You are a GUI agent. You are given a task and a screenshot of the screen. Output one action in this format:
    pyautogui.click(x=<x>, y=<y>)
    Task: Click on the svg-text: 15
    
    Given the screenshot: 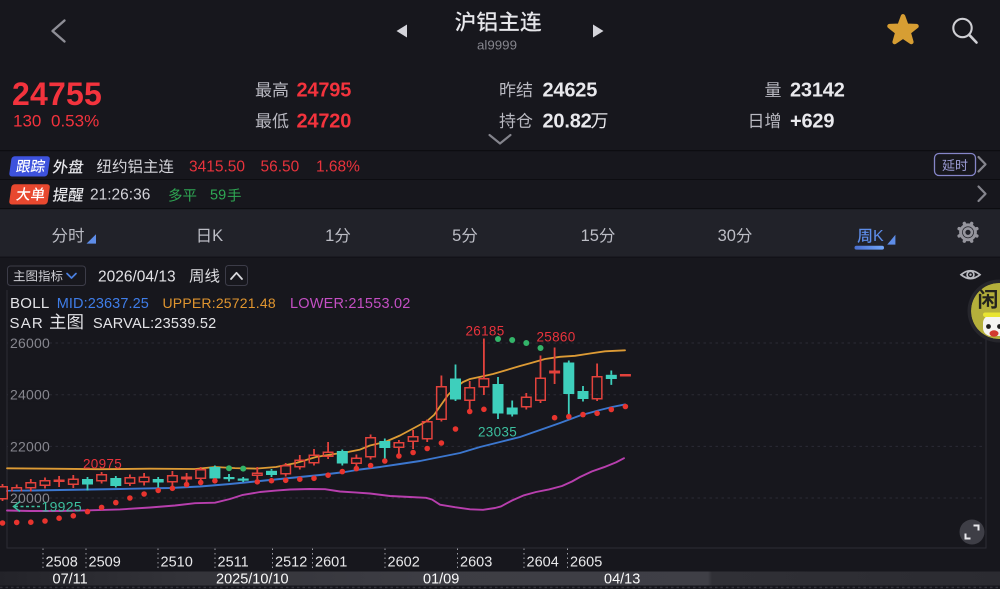 What is the action you would take?
    pyautogui.click(x=590, y=236)
    